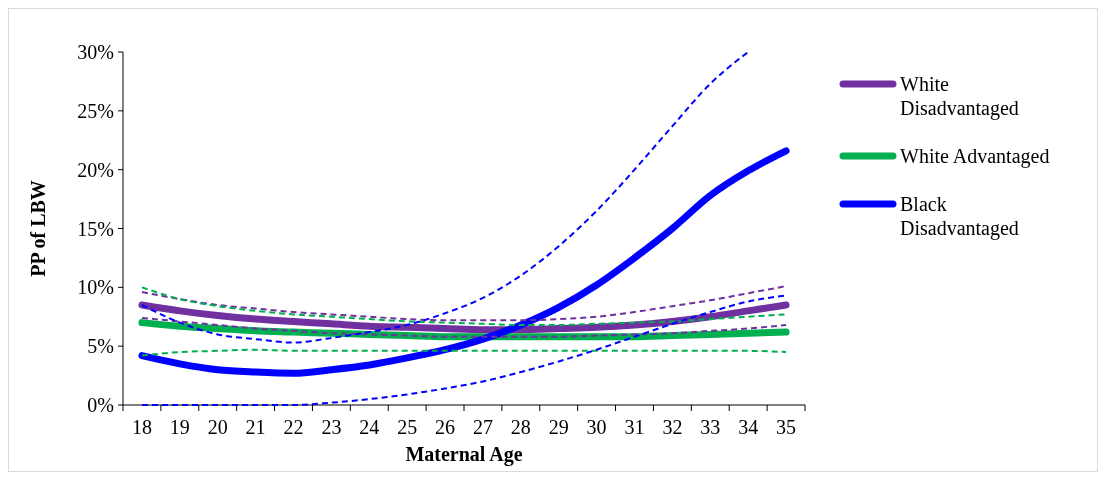  What do you see at coordinates (975, 156) in the screenshot?
I see `legend-label: White Advantaged` at bounding box center [975, 156].